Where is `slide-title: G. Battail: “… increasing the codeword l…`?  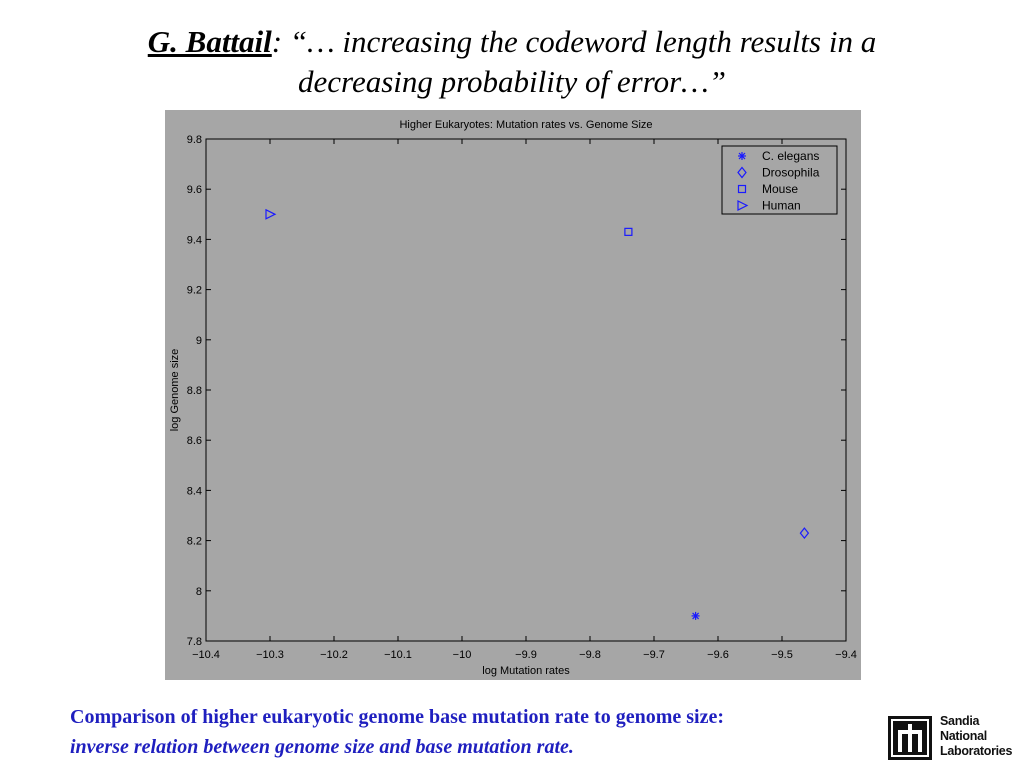
slide-title: G. Battail: “… increasing the codeword l… is located at coordinates (512, 62).